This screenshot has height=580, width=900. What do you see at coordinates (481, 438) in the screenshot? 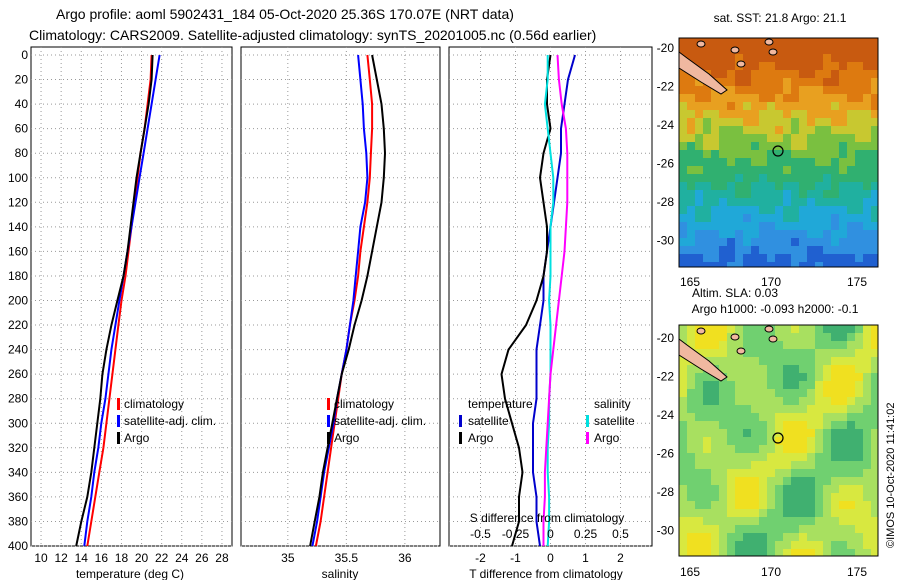
I see `legend-diff-temp-argo: Argo` at bounding box center [481, 438].